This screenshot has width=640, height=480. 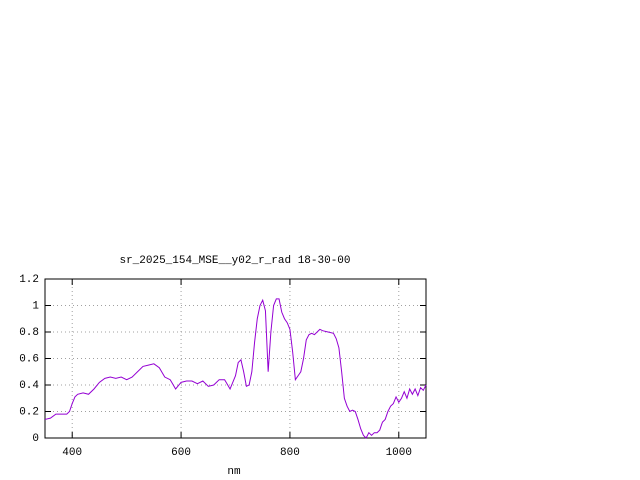 I want to click on y-tick-label: 0.8, so click(x=29, y=333).